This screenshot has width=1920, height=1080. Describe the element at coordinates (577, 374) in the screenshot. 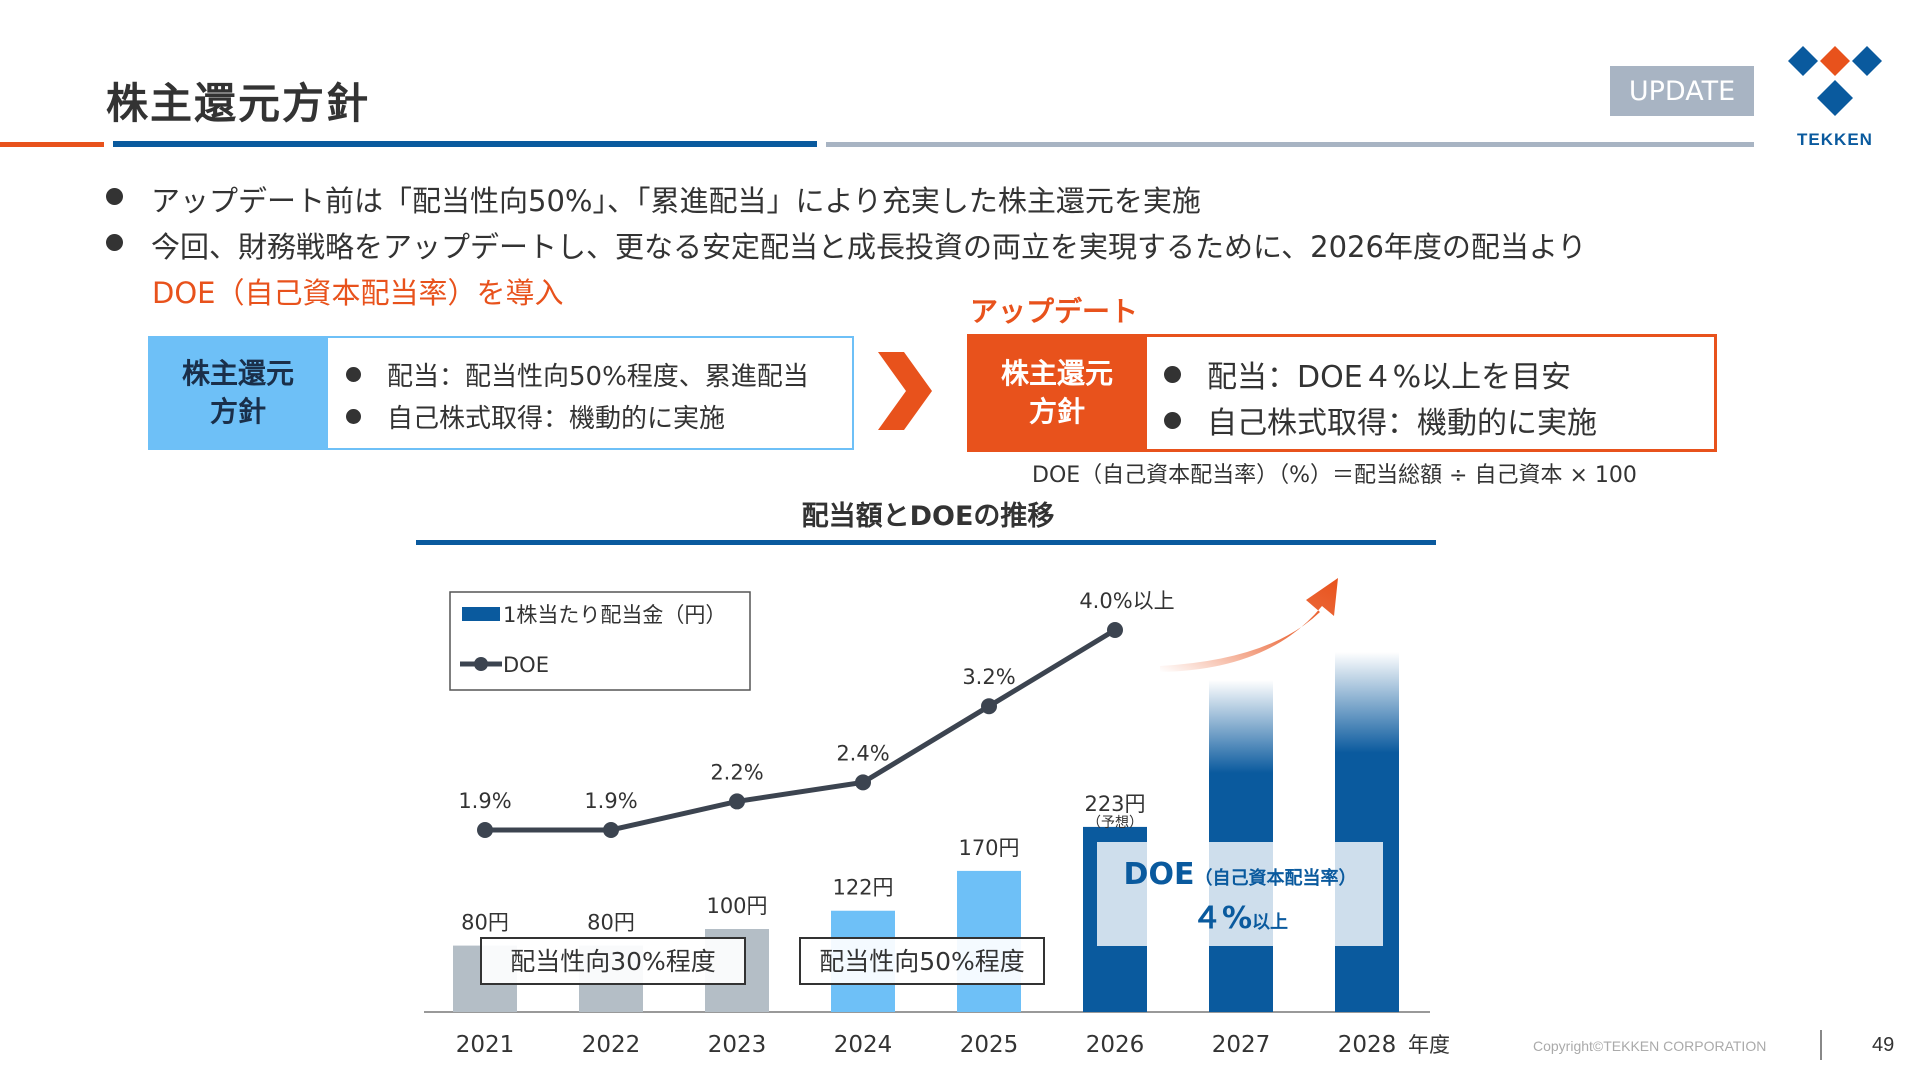

I see `policy-before-item-dividend: 配当：配当性向50%程度、累進配当` at that location.